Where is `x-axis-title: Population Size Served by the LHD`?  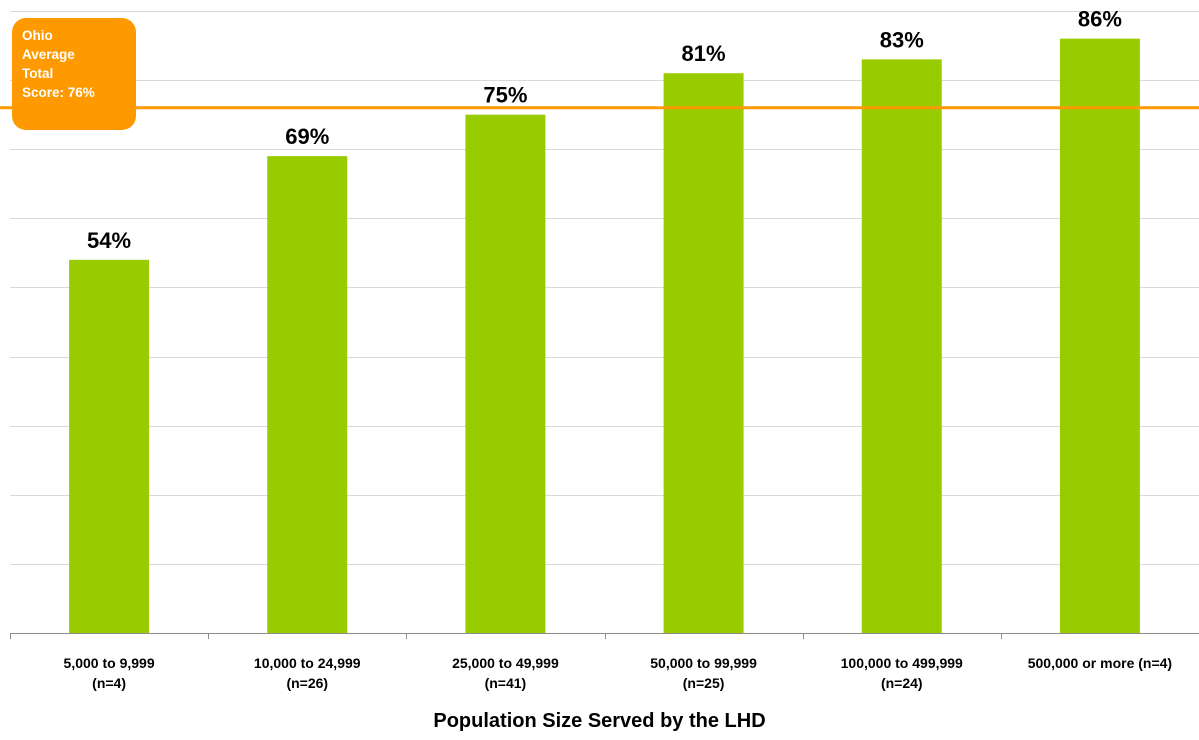 x-axis-title: Population Size Served by the LHD is located at coordinates (599, 721).